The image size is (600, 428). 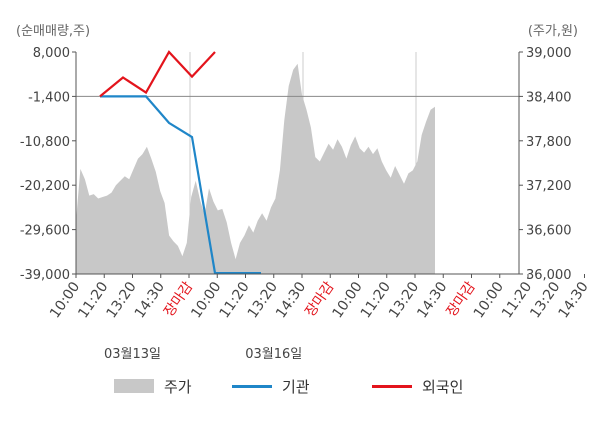 I want to click on right-axis-unit: (주가,원), so click(x=552, y=31).